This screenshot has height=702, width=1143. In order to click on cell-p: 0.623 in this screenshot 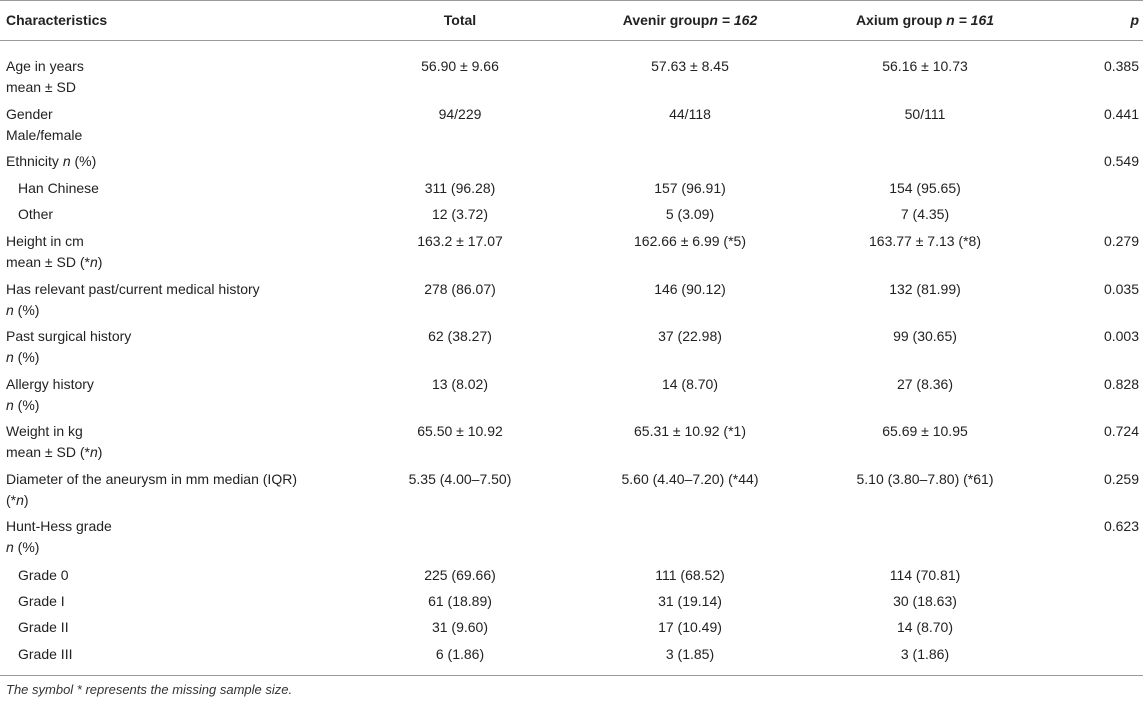, I will do `click(1121, 526)`.